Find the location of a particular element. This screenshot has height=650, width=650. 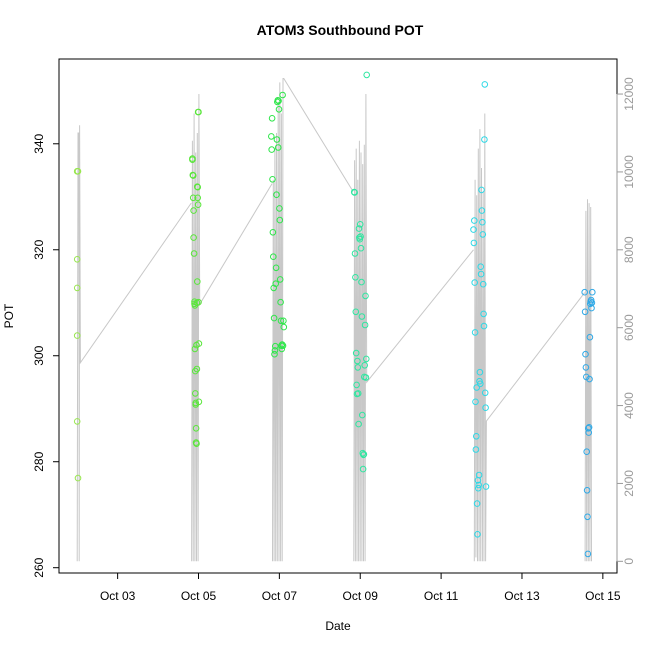

y2-tick-label: 2000 is located at coordinates (629, 483).